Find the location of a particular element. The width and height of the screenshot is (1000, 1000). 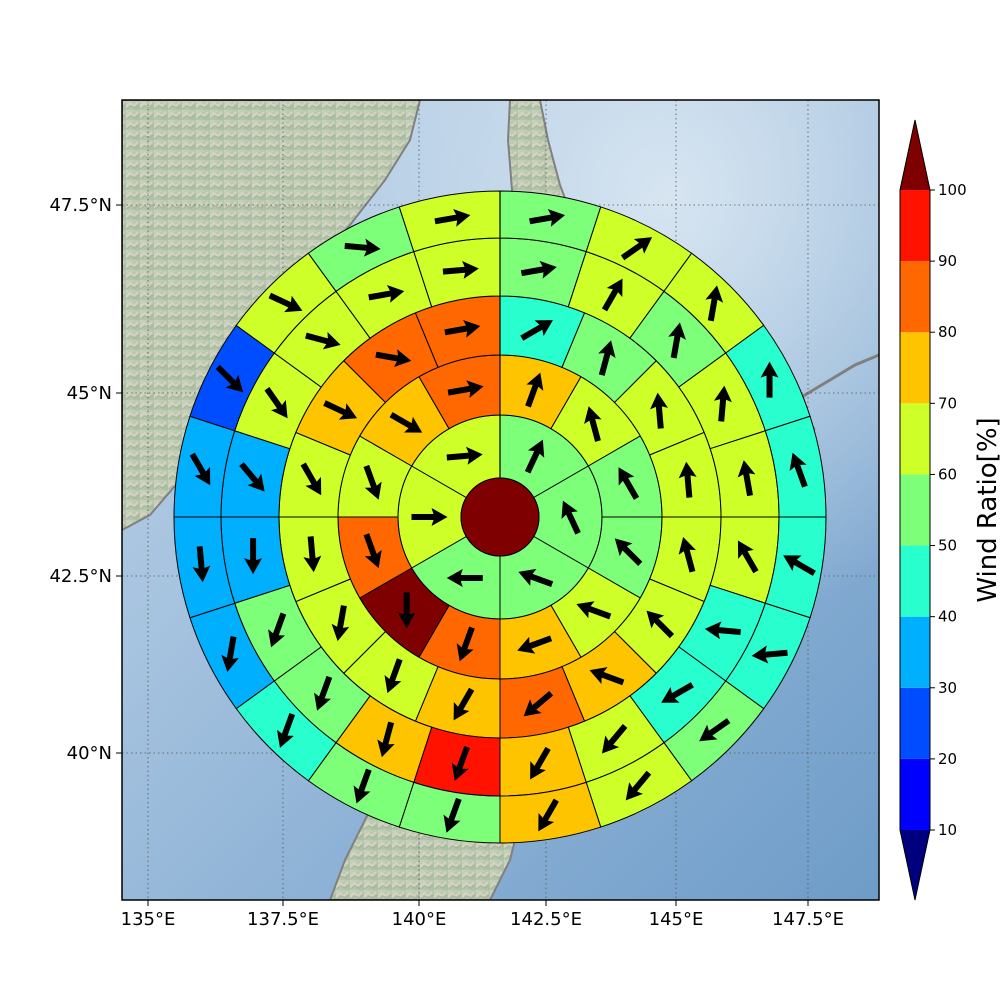

colorbar-extend-max is located at coordinates (915, 155).